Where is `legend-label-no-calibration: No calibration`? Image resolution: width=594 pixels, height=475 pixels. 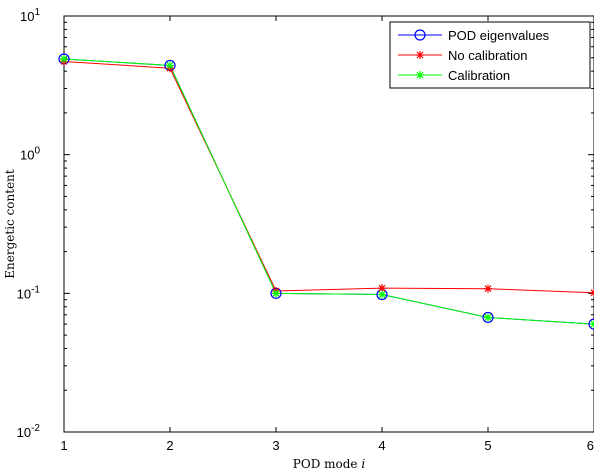 legend-label-no-calibration: No calibration is located at coordinates (488, 55).